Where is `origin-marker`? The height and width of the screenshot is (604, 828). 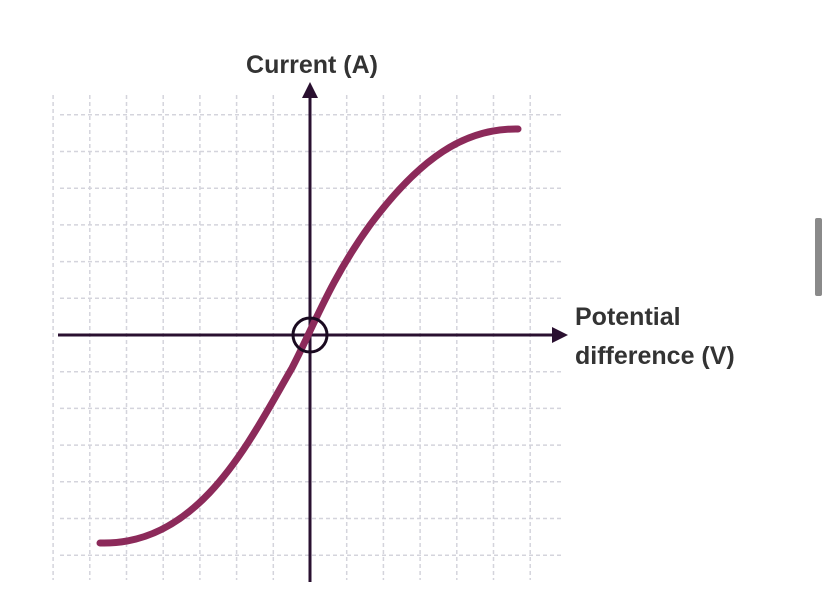 origin-marker is located at coordinates (310, 335).